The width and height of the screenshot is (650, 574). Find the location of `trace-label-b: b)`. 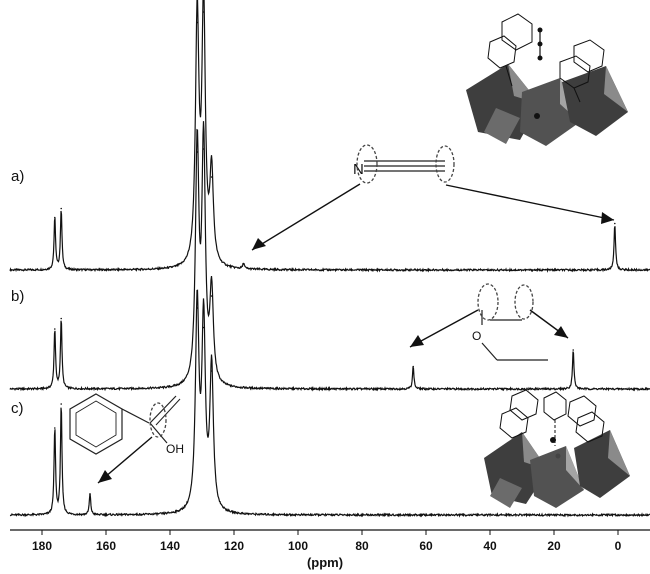

trace-label-b: b) is located at coordinates (17, 296).